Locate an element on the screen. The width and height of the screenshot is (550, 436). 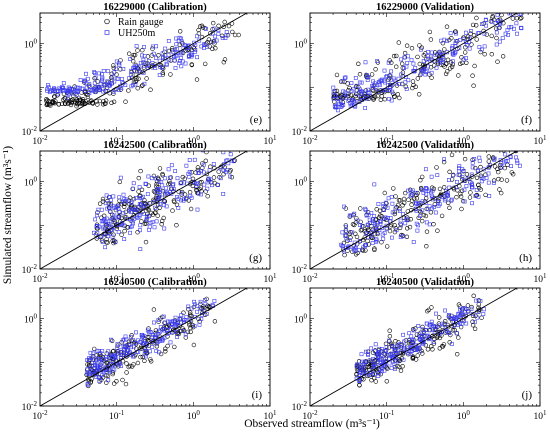
x-tick-label: 10¹ is located at coordinates (541, 415).